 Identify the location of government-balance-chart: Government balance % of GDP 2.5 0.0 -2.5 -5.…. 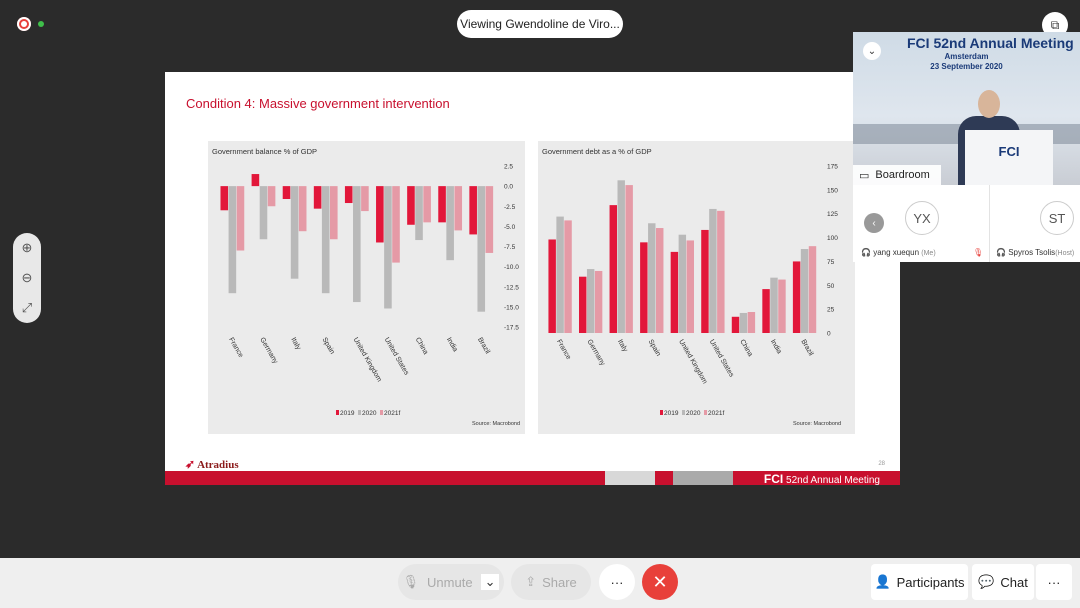
(366, 287).